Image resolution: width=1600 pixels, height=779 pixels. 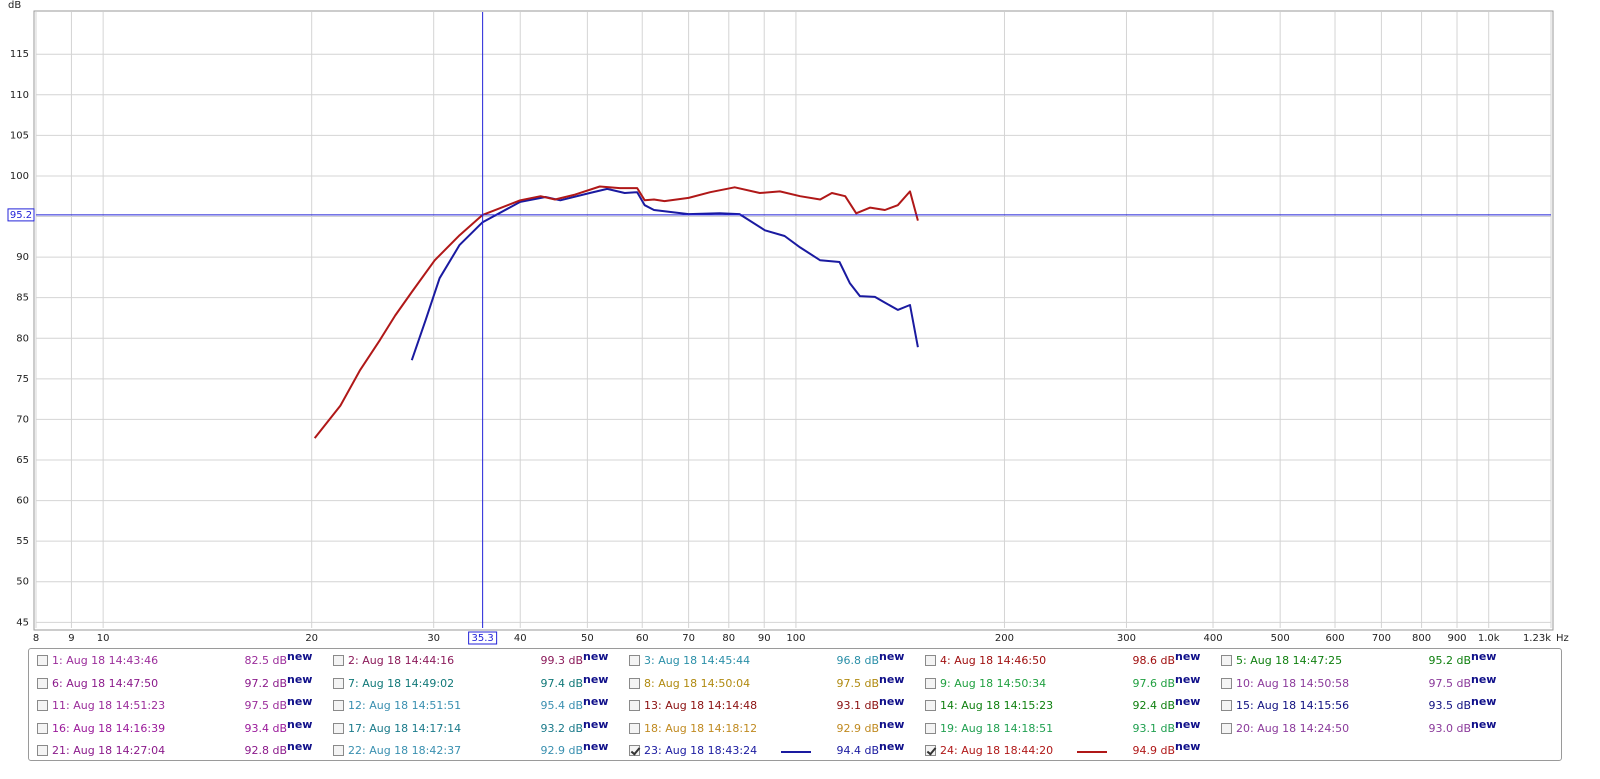 I want to click on measurement-entry: 9: Aug 18 14:50:34 97.6 dB new, so click(x=1065, y=683).